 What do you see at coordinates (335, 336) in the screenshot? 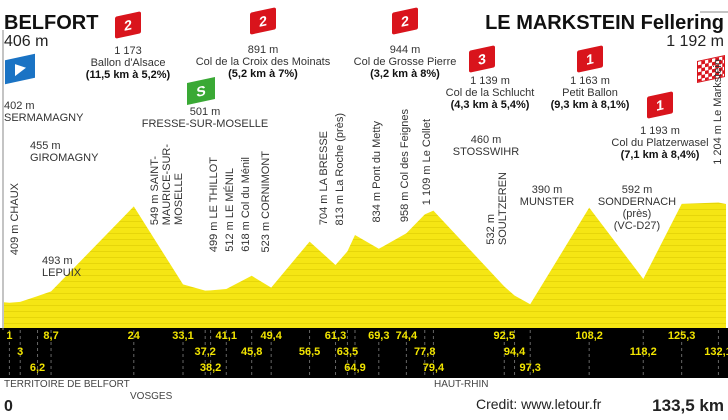
I see `km-label: 61,3` at bounding box center [335, 336].